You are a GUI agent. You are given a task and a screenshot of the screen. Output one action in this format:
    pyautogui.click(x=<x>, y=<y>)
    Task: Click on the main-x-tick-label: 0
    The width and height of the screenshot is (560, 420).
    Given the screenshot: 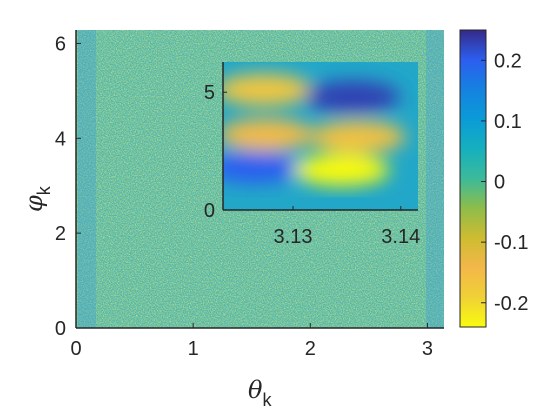 What is the action you would take?
    pyautogui.click(x=75, y=349)
    